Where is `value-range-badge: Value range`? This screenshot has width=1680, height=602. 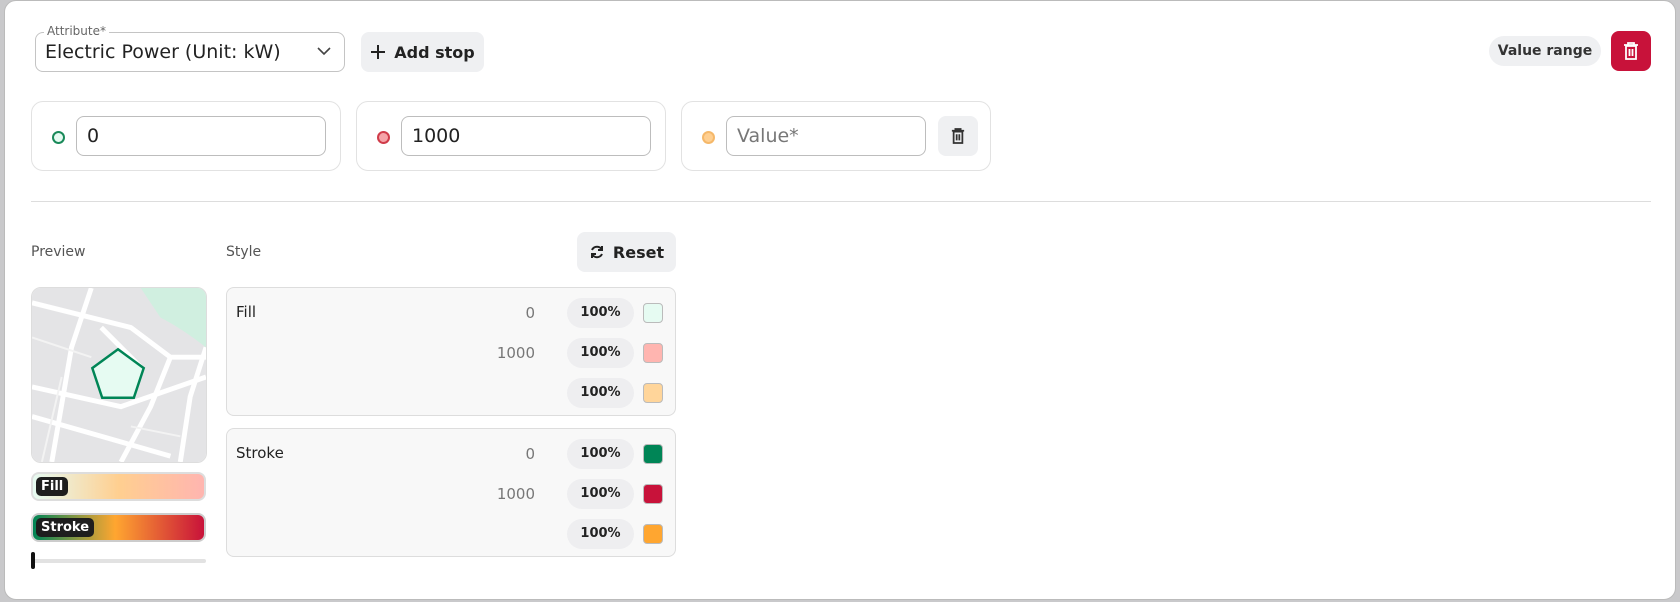
value-range-badge: Value range is located at coordinates (1545, 51).